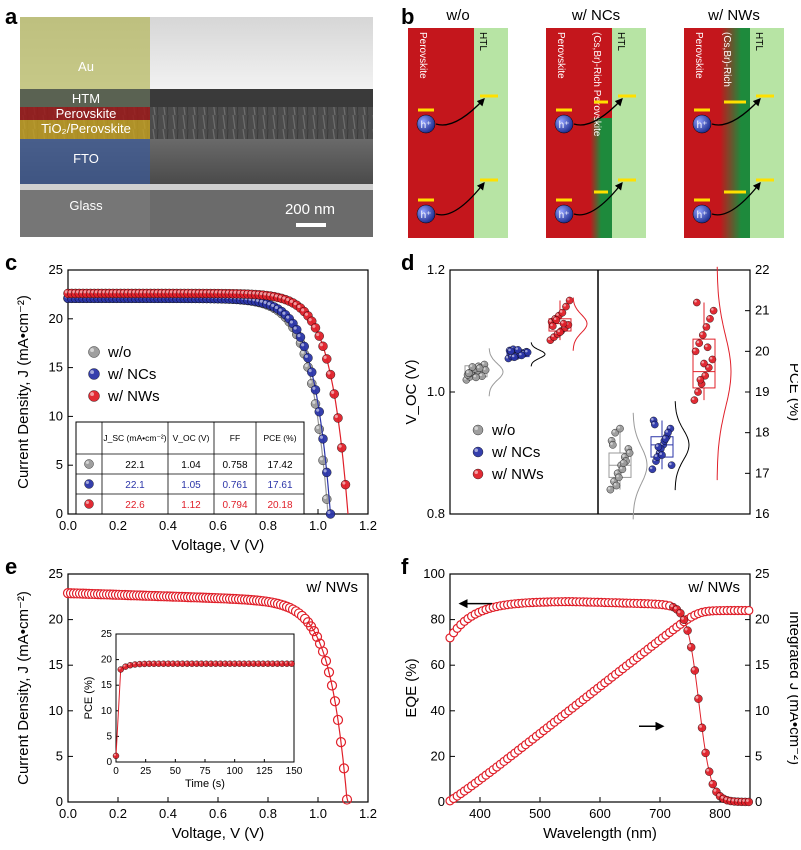 The width and height of the screenshot is (801, 850). Describe the element at coordinates (68, 813) in the screenshot. I see `e-xtick-label: 0.0` at that location.